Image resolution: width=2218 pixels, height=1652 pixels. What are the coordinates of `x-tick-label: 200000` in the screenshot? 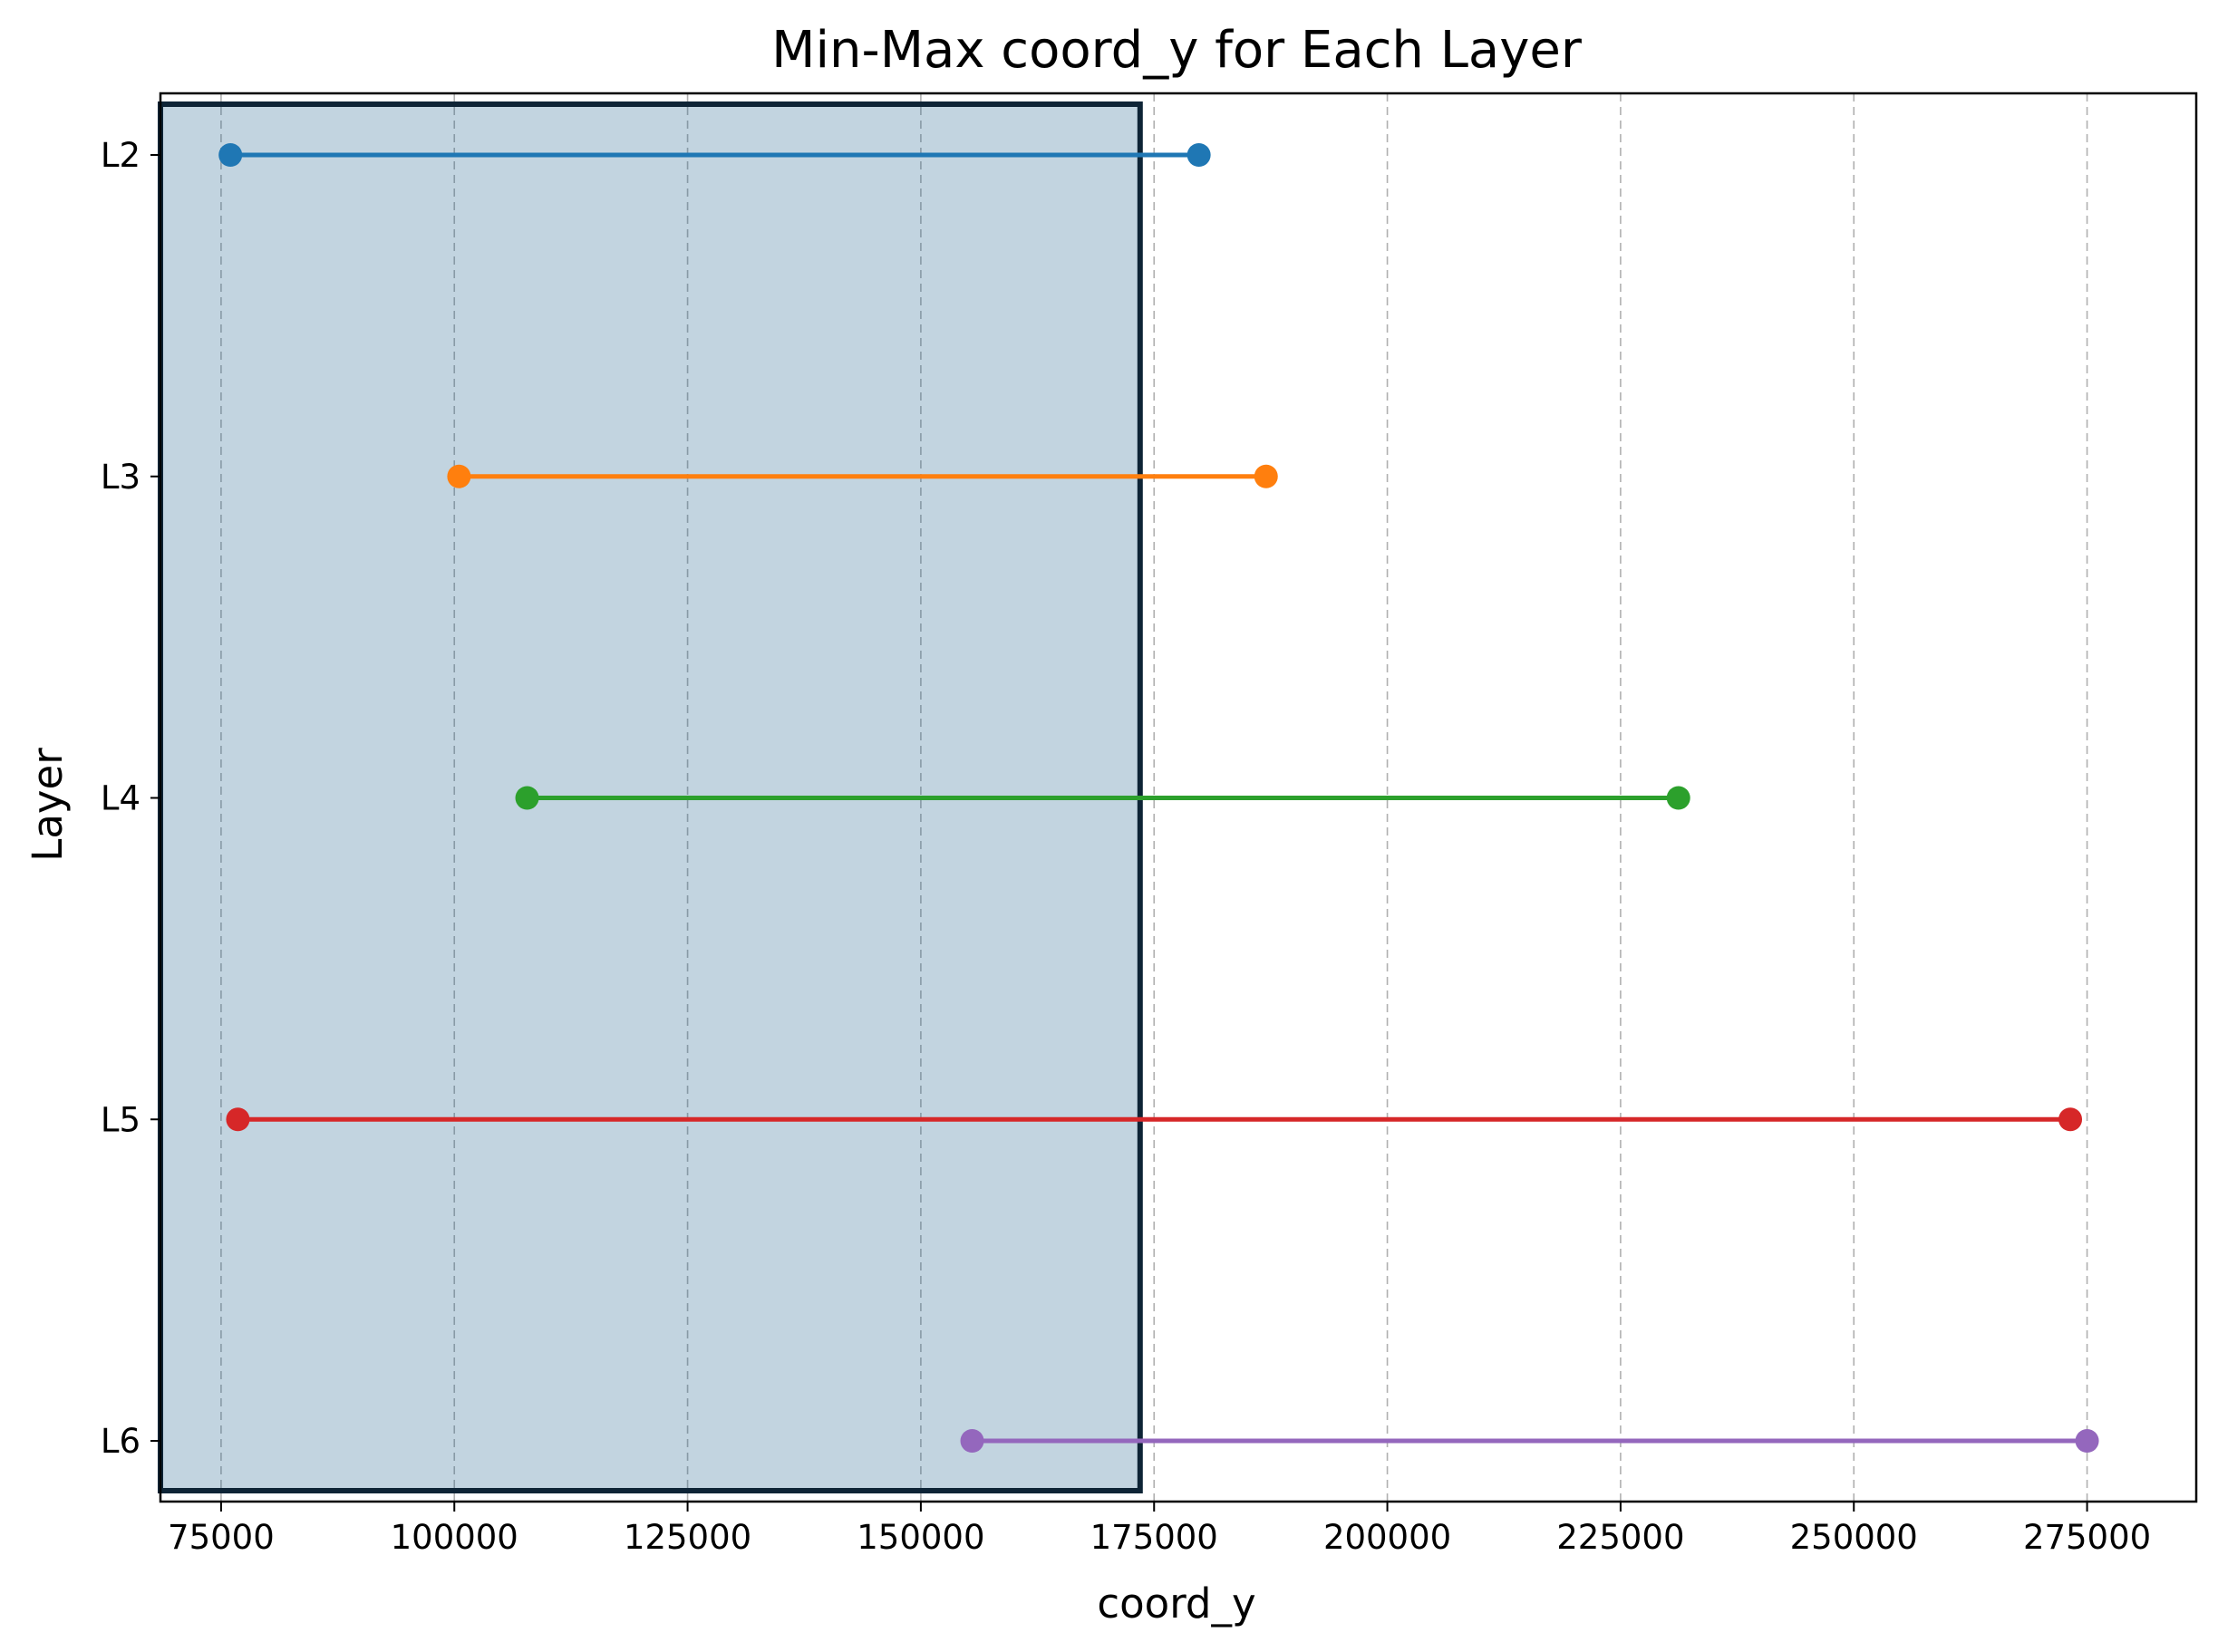 It's located at (1387, 1537).